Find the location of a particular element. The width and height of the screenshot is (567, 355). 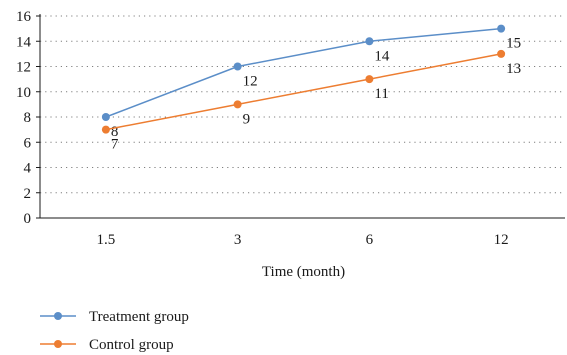

data-label: 13 is located at coordinates (513, 69).